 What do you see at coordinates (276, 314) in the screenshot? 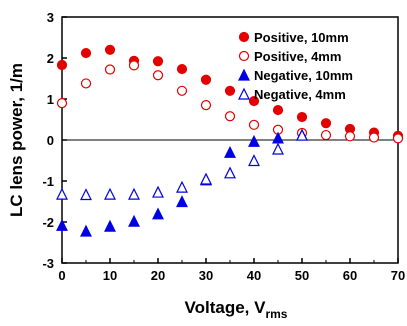
I see `x-axis-title-subscript: rms` at bounding box center [276, 314].